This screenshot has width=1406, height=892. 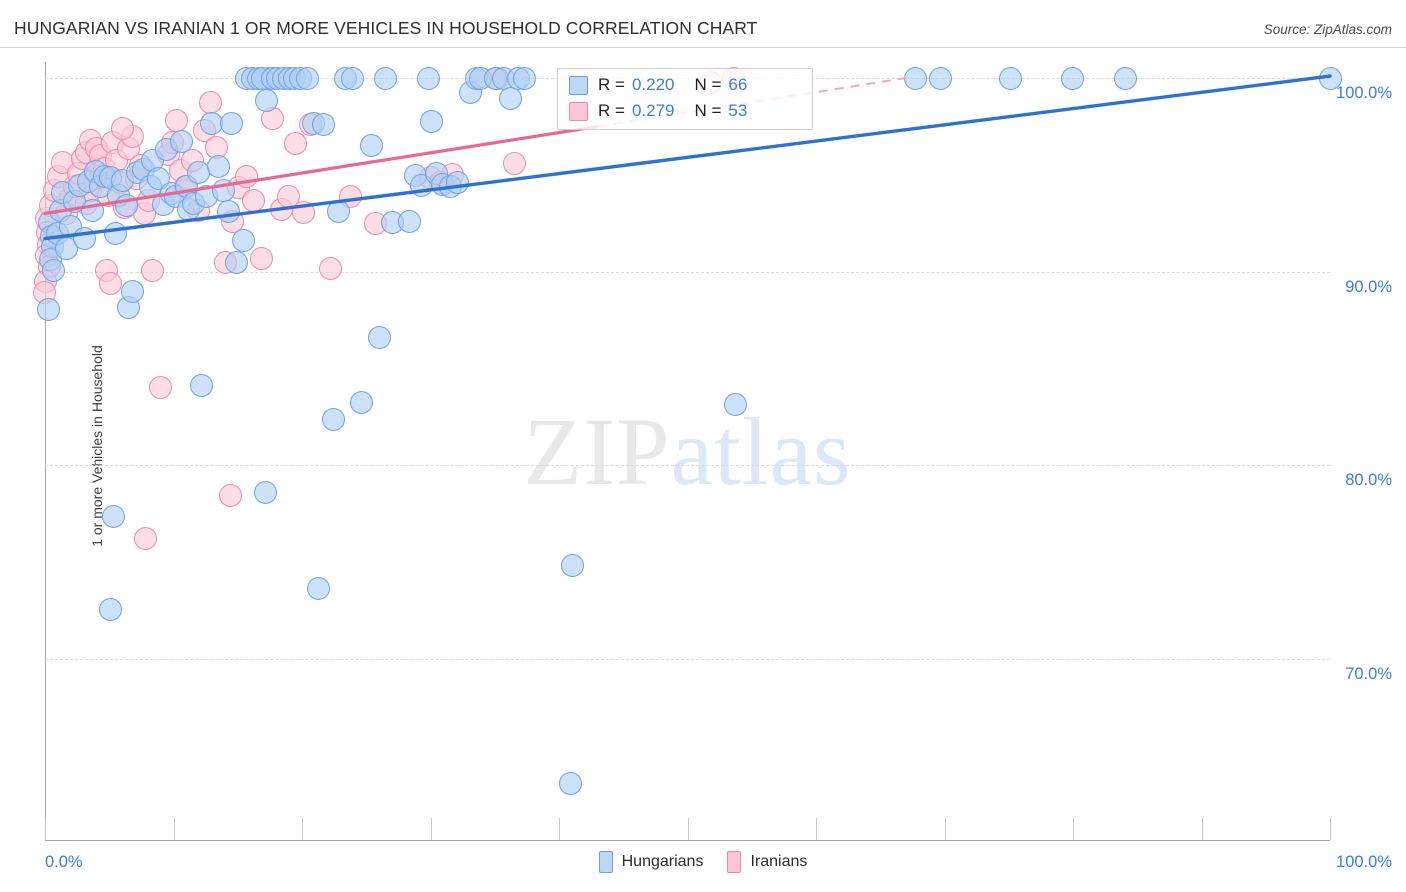 What do you see at coordinates (653, 84) in the screenshot?
I see `legend-r-value-hungarians: 0.220` at bounding box center [653, 84].